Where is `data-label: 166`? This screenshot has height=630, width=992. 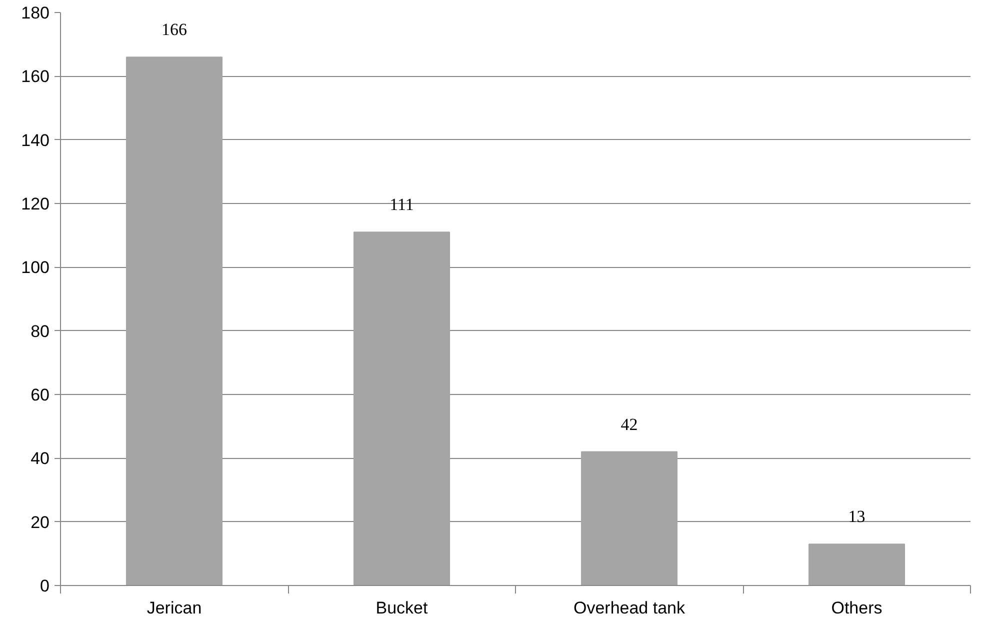
data-label: 166 is located at coordinates (174, 30).